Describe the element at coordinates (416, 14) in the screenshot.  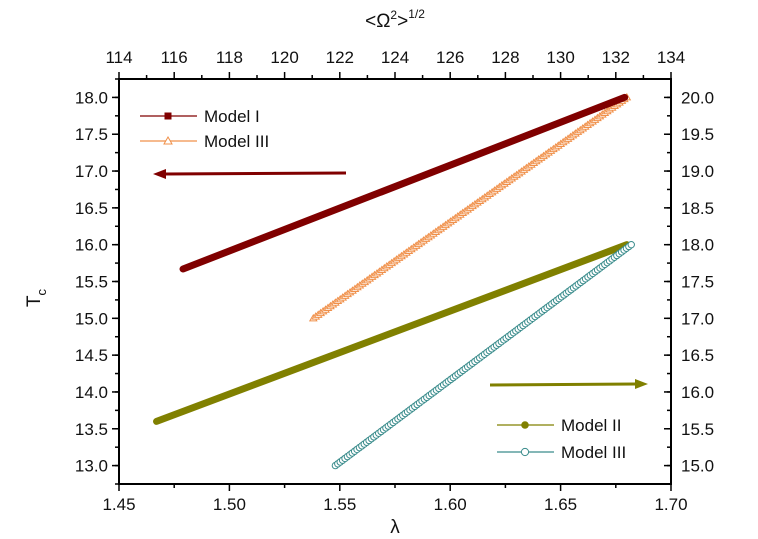
I see `top-axis-title-power: 1/2` at that location.